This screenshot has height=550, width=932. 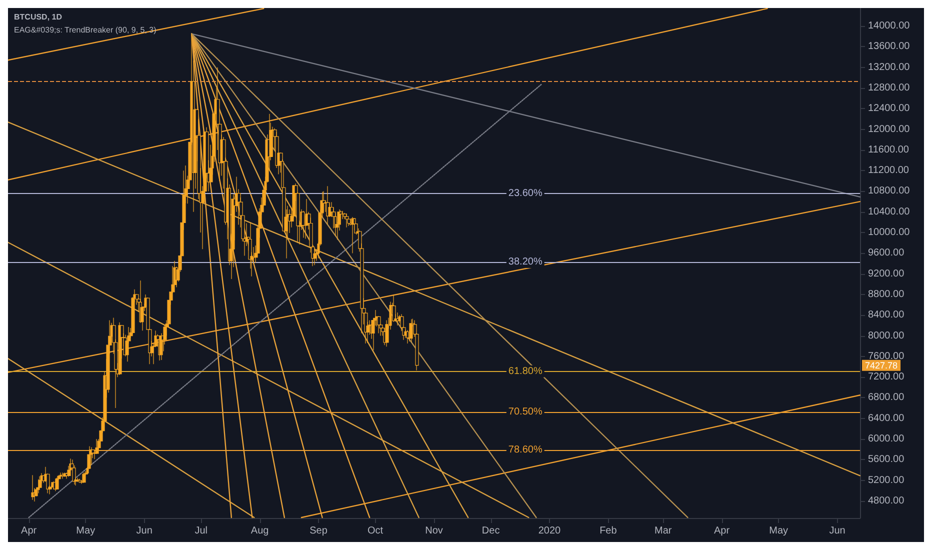 I want to click on x-tick-label: Nov, so click(x=434, y=531).